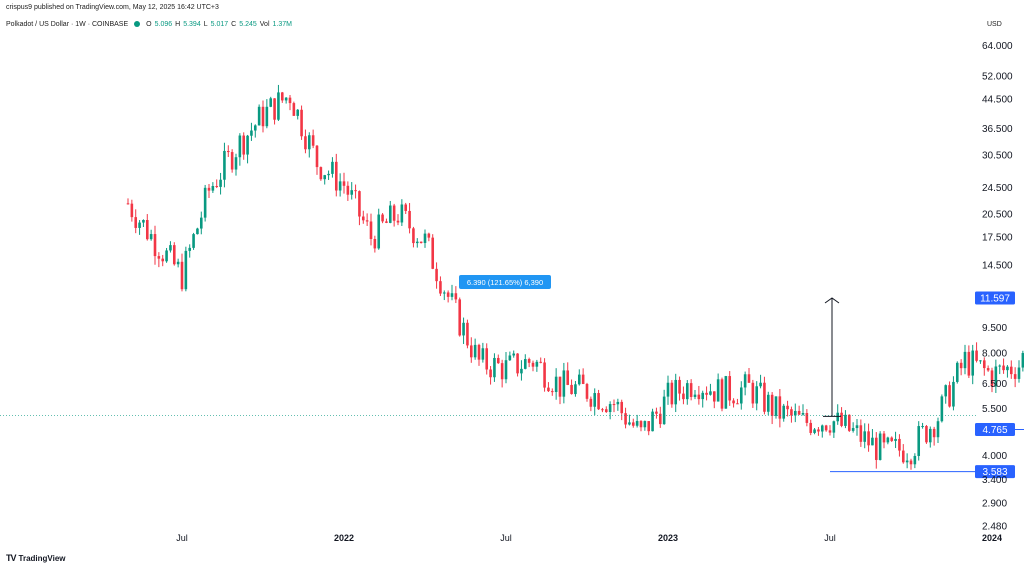 The image size is (1024, 569). What do you see at coordinates (192, 24) in the screenshot?
I see `high-value: 5.394` at bounding box center [192, 24].